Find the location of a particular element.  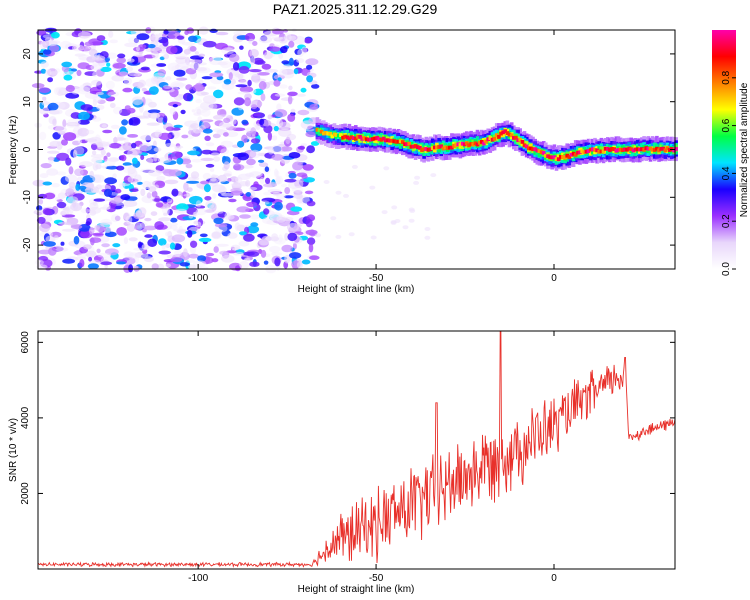

colorbar-tick-label: 0.8 is located at coordinates (726, 77).